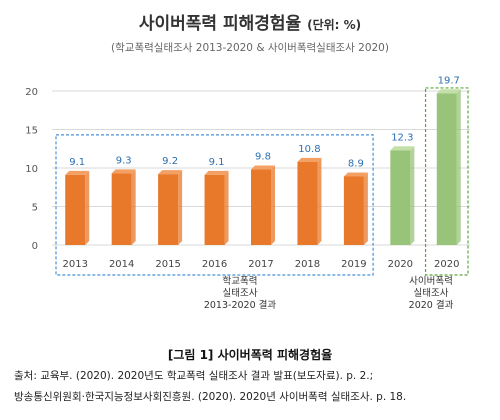 Image resolution: width=500 pixels, height=420 pixels. I want to click on chart-title-text: 사이버폭력 피해경험율, so click(220, 24).